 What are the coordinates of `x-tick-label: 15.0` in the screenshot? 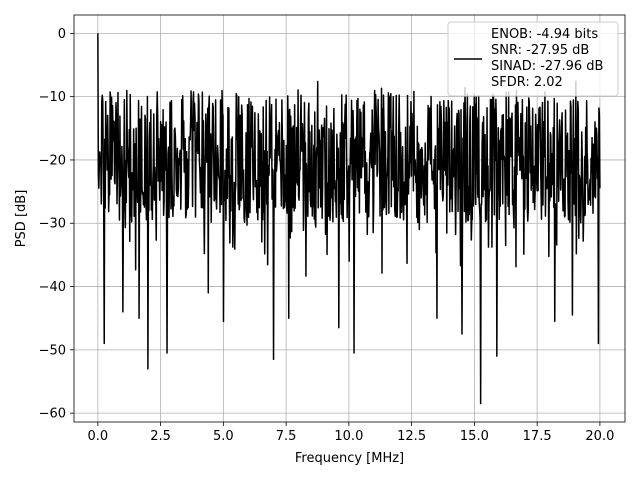 It's located at (474, 436).